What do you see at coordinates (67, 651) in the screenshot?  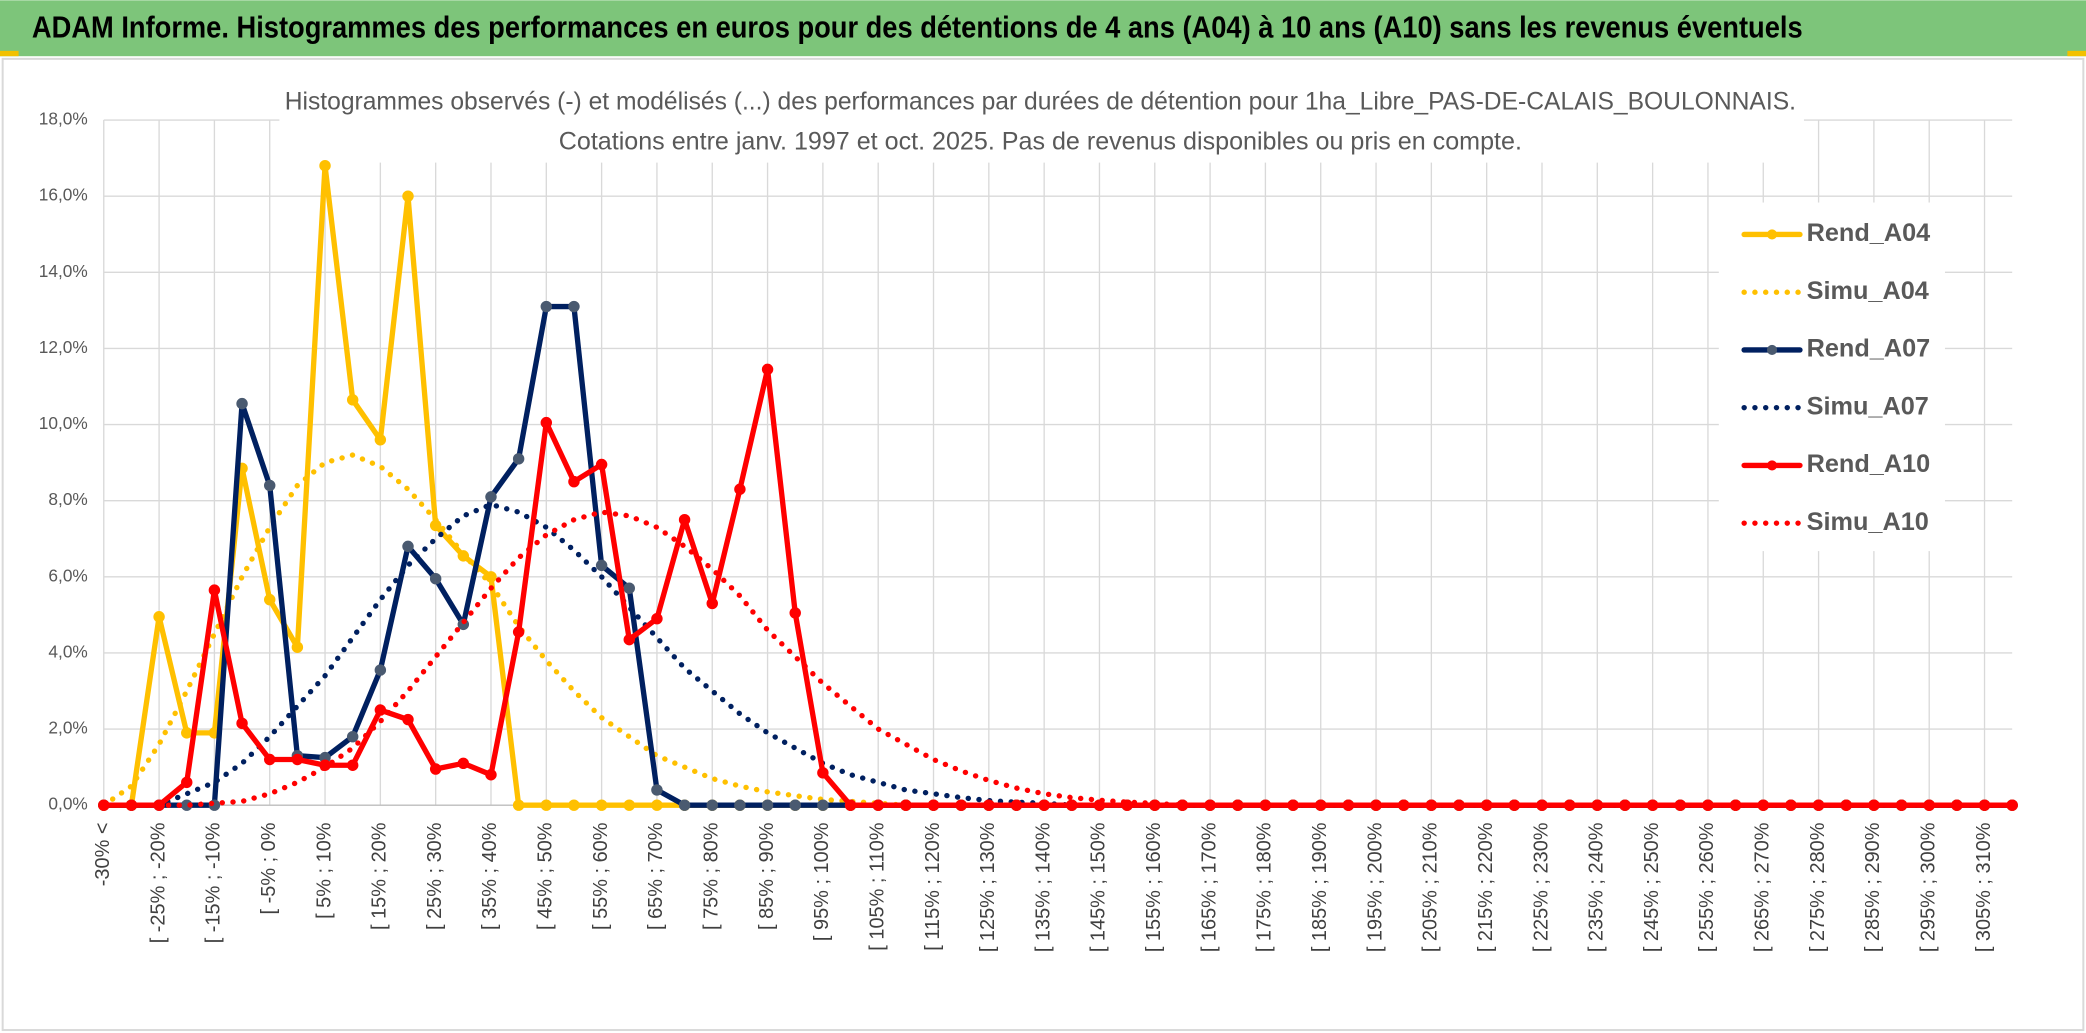 I see `y-tick-label: 4,0%` at bounding box center [67, 651].